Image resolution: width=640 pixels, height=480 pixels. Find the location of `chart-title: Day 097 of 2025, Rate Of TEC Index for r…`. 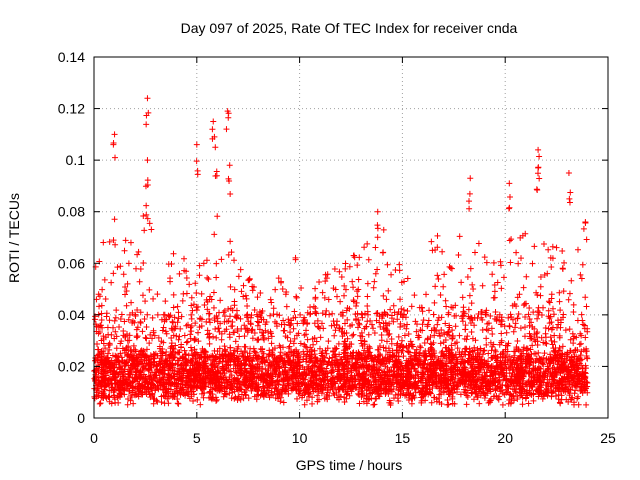

chart-title: Day 097 of 2025, Rate Of TEC Index for r… is located at coordinates (349, 28).